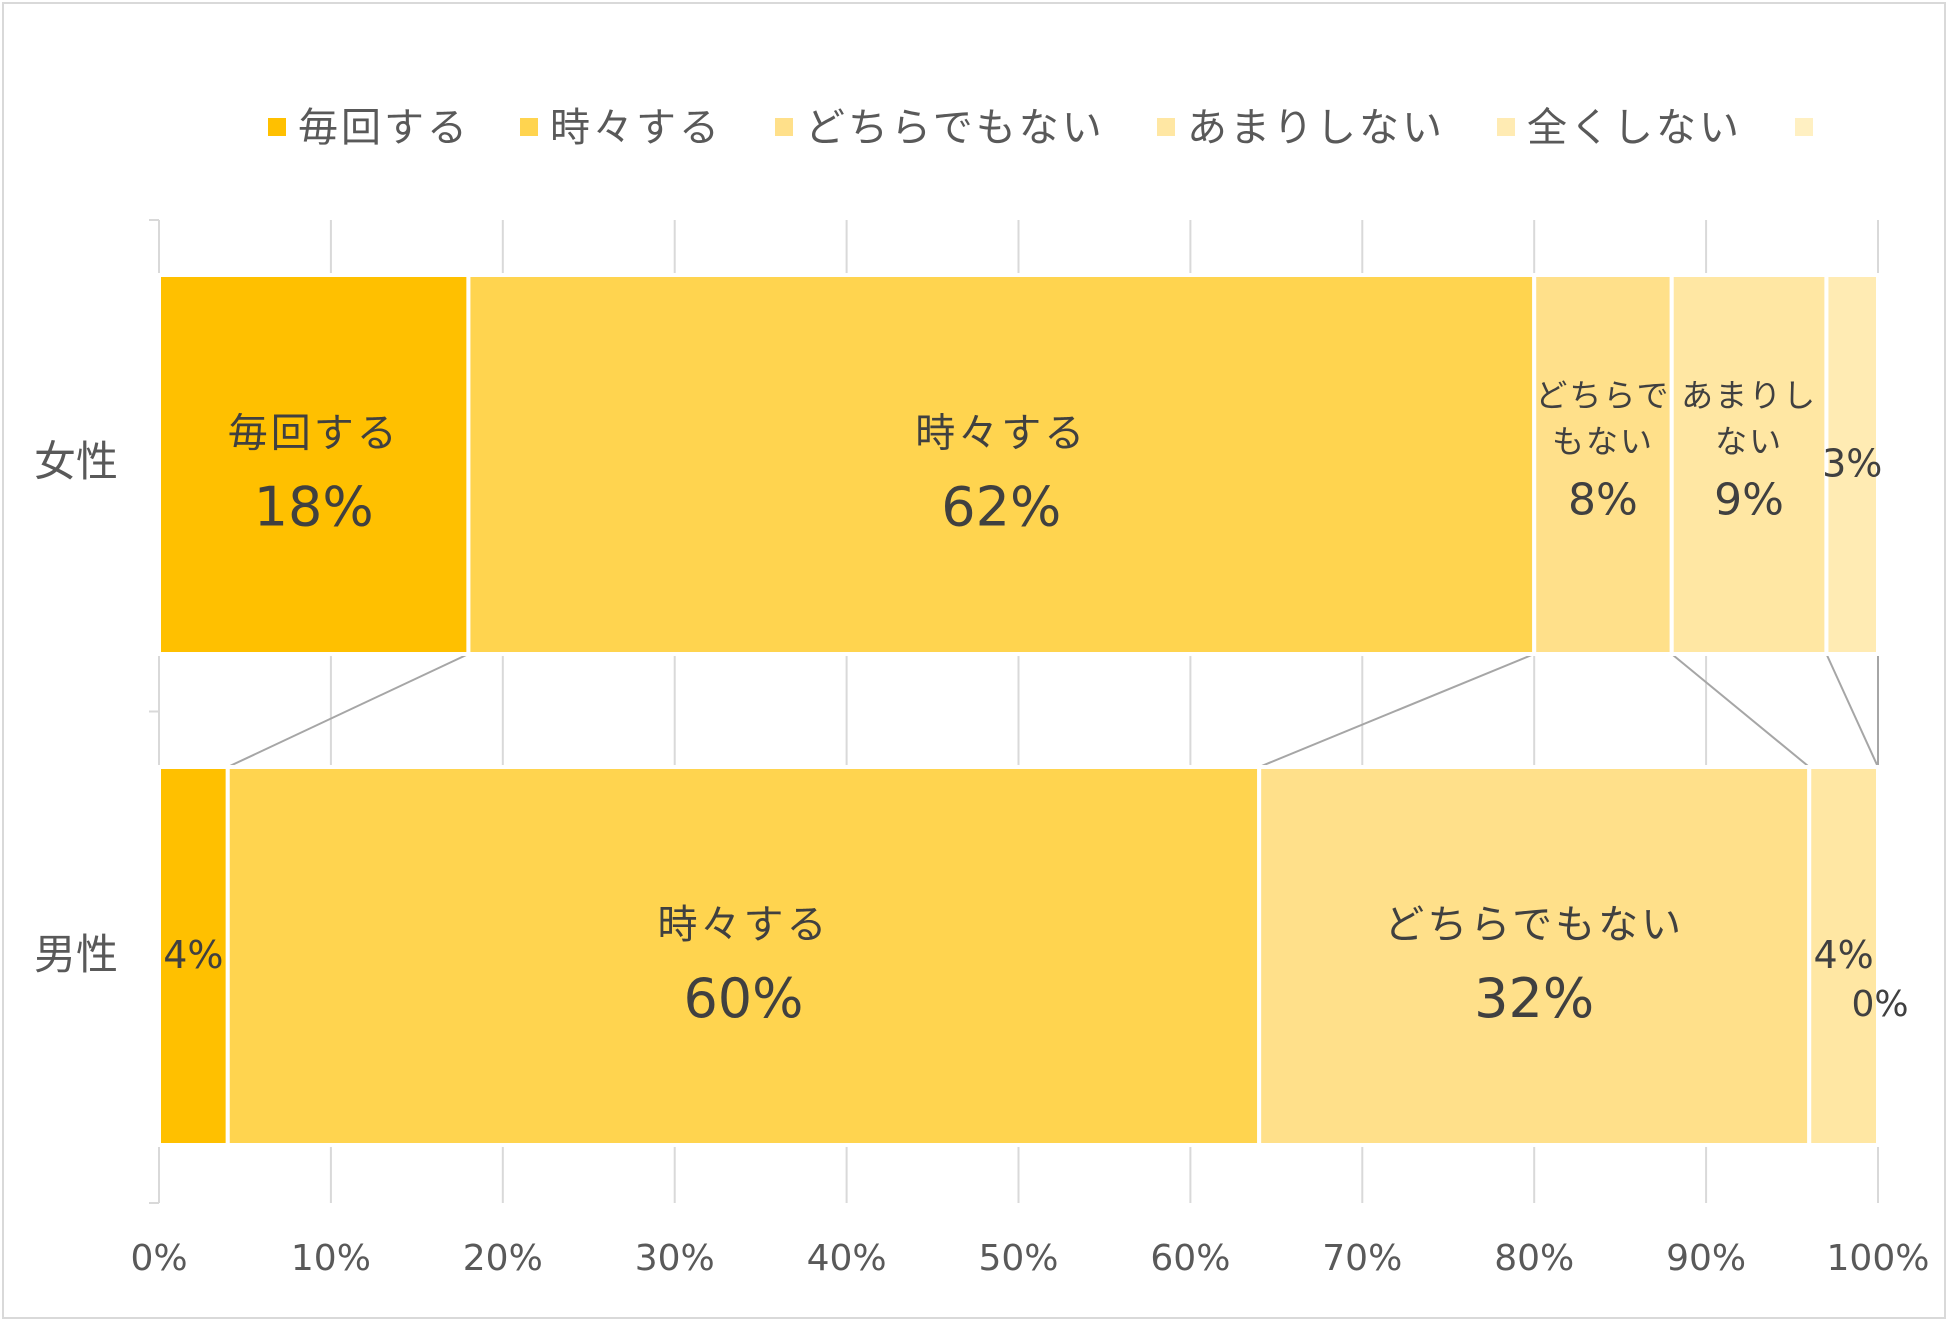 The image size is (1950, 1323). Describe the element at coordinates (1534, 925) in the screenshot. I see `data-label-series-name: どちらでもない` at that location.